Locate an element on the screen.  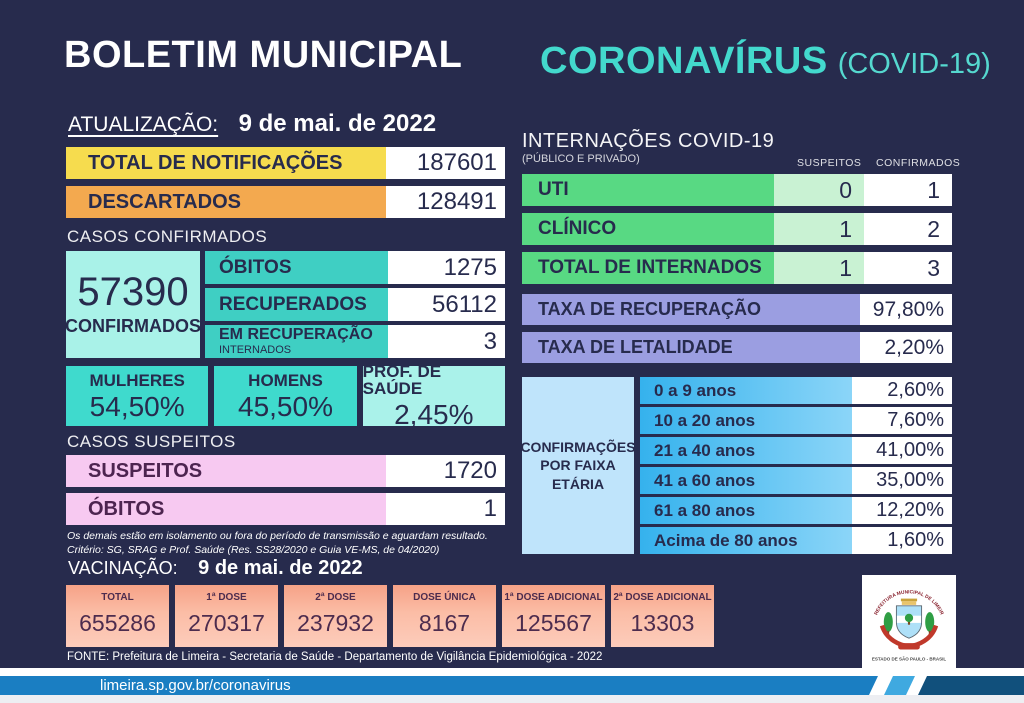
age-80-plus-label: Acima de 80 anos is located at coordinates (746, 540).